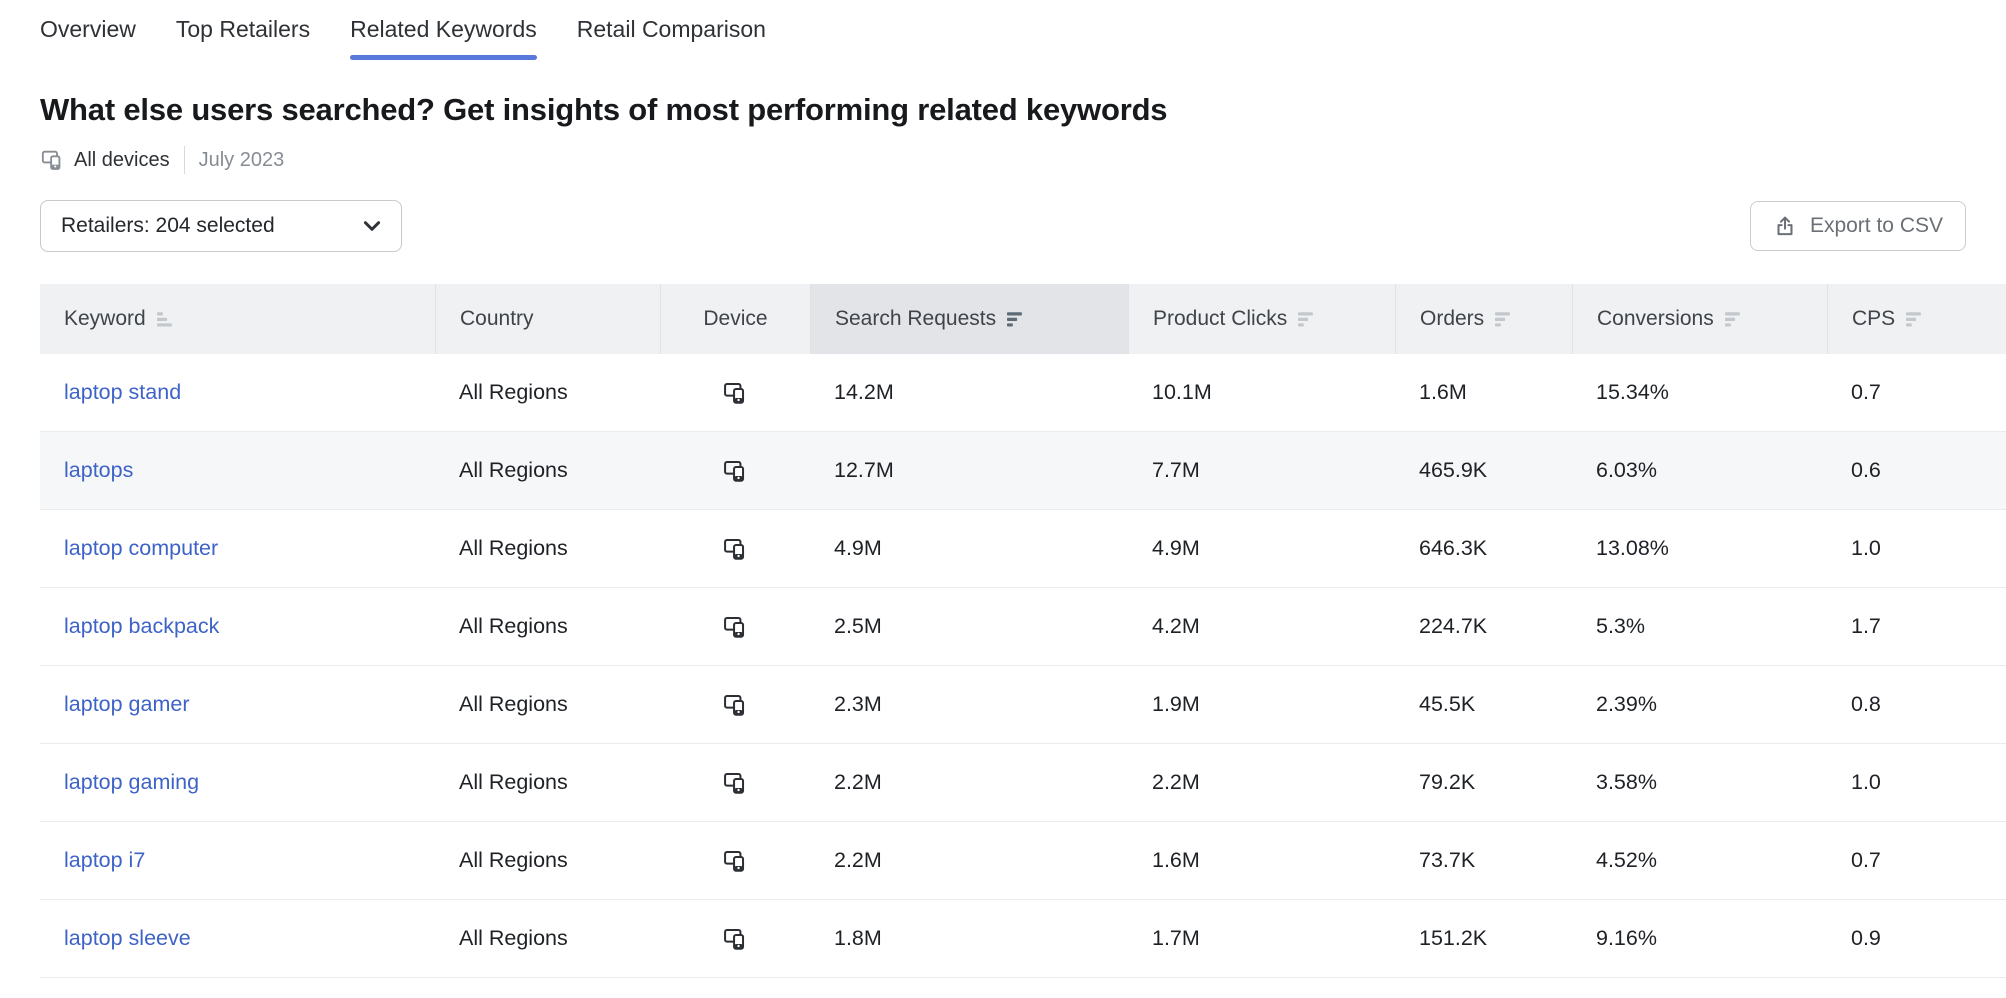 This screenshot has height=998, width=2006. I want to click on product-clicks-cell: 2.2M, so click(1176, 782).